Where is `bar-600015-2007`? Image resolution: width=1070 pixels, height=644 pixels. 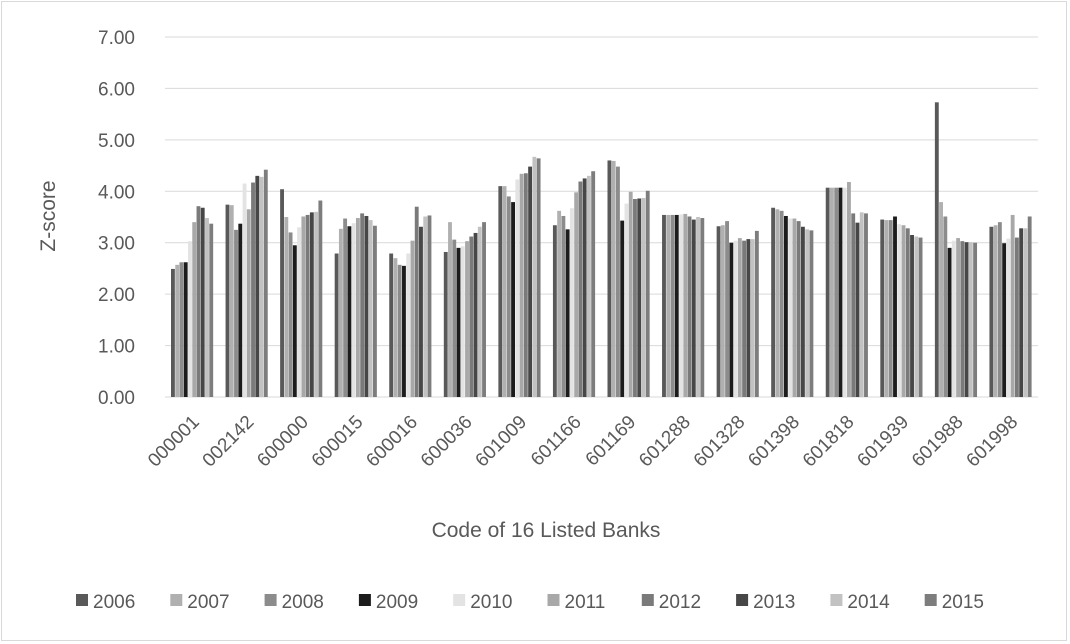 bar-600015-2007 is located at coordinates (340, 312).